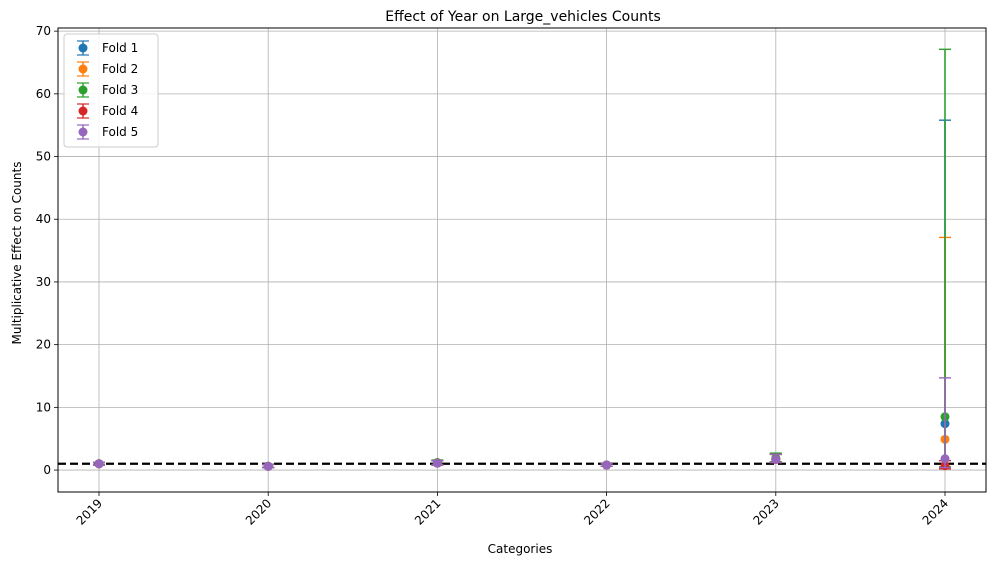 This screenshot has height=566, width=997. What do you see at coordinates (120, 90) in the screenshot?
I see `legend-label: Fold 3` at bounding box center [120, 90].